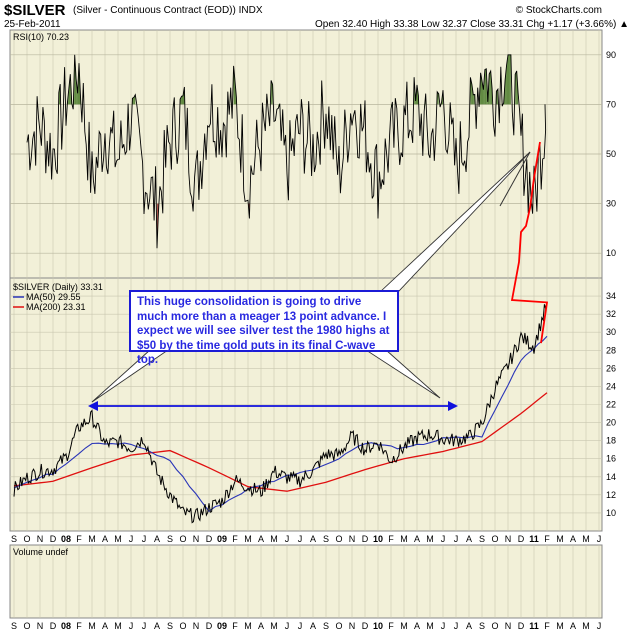 The image size is (628, 640). I want to click on arrow-head-left, so click(93, 406).